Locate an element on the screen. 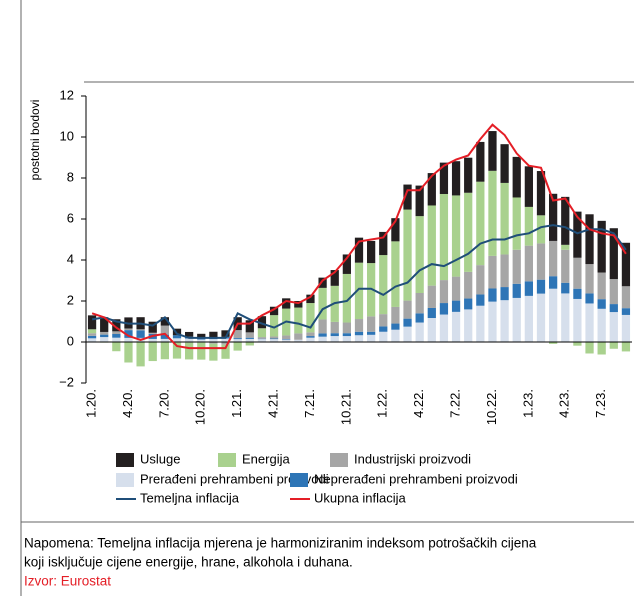  x-tick-label: 4.20. is located at coordinates (127, 403).